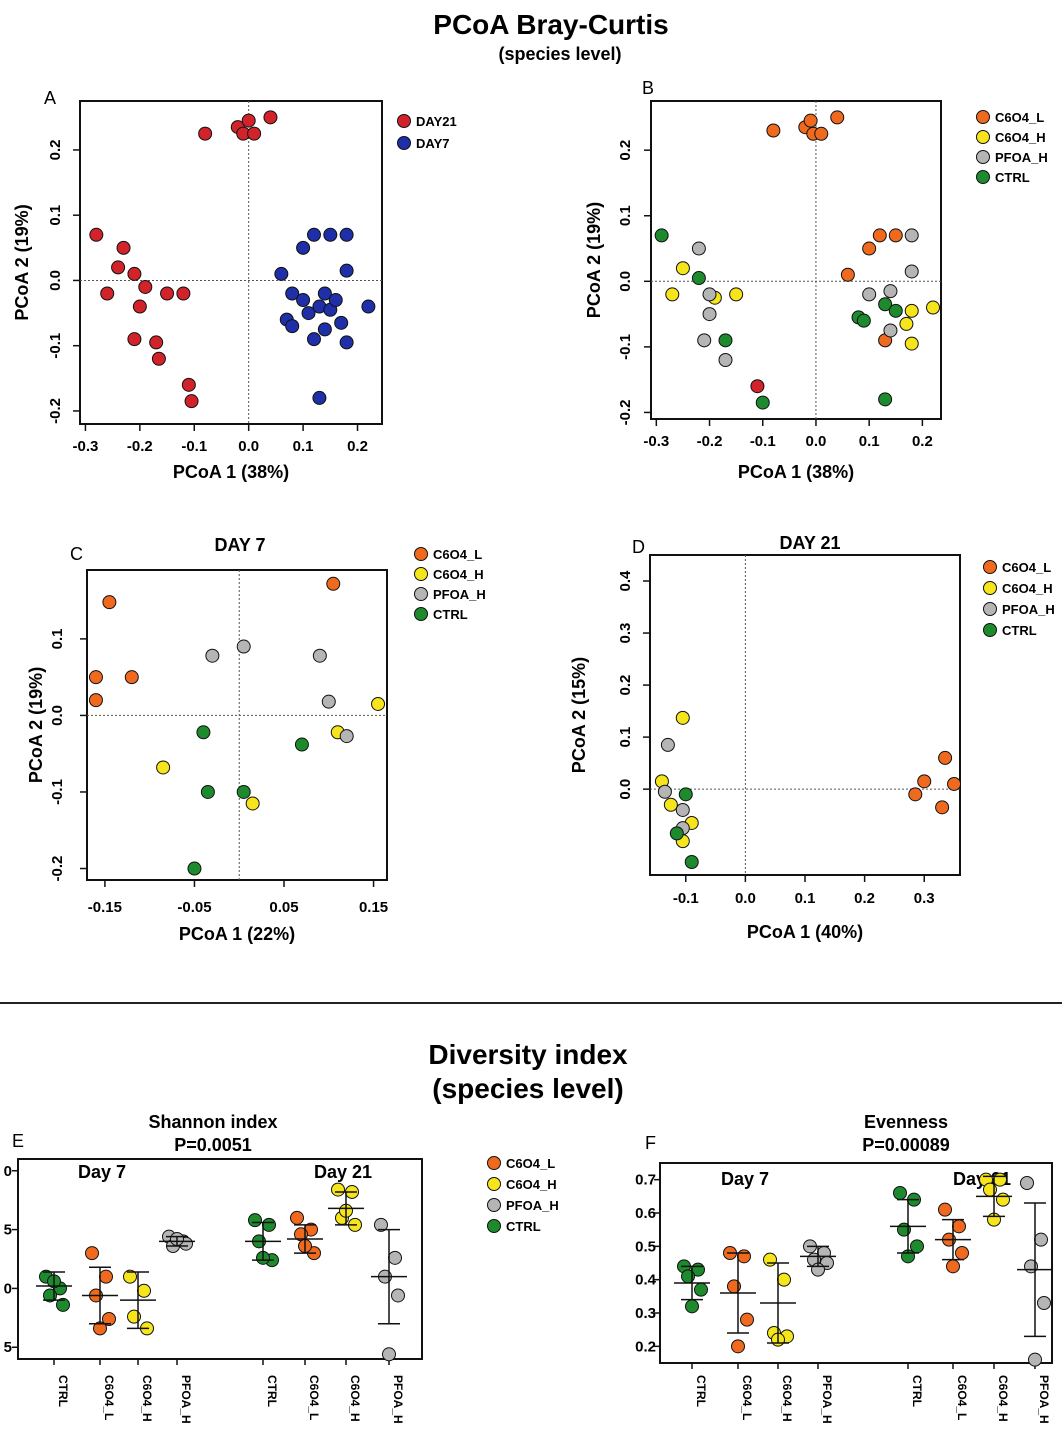 The image size is (1062, 1437). Describe the element at coordinates (220, 1259) in the screenshot. I see `plot-frame` at that location.